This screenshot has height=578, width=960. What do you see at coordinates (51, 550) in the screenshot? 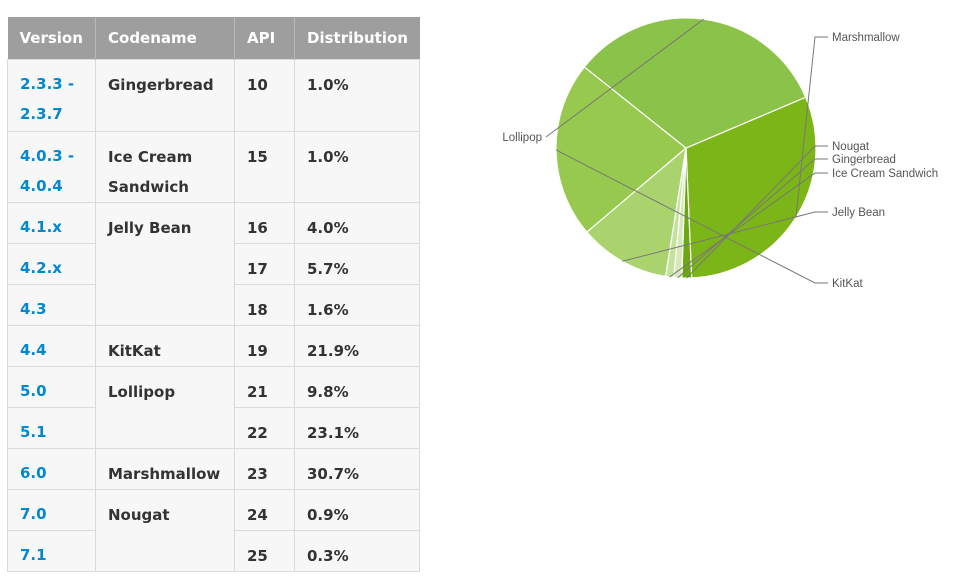
I see `version-link: 7.1` at bounding box center [51, 550].